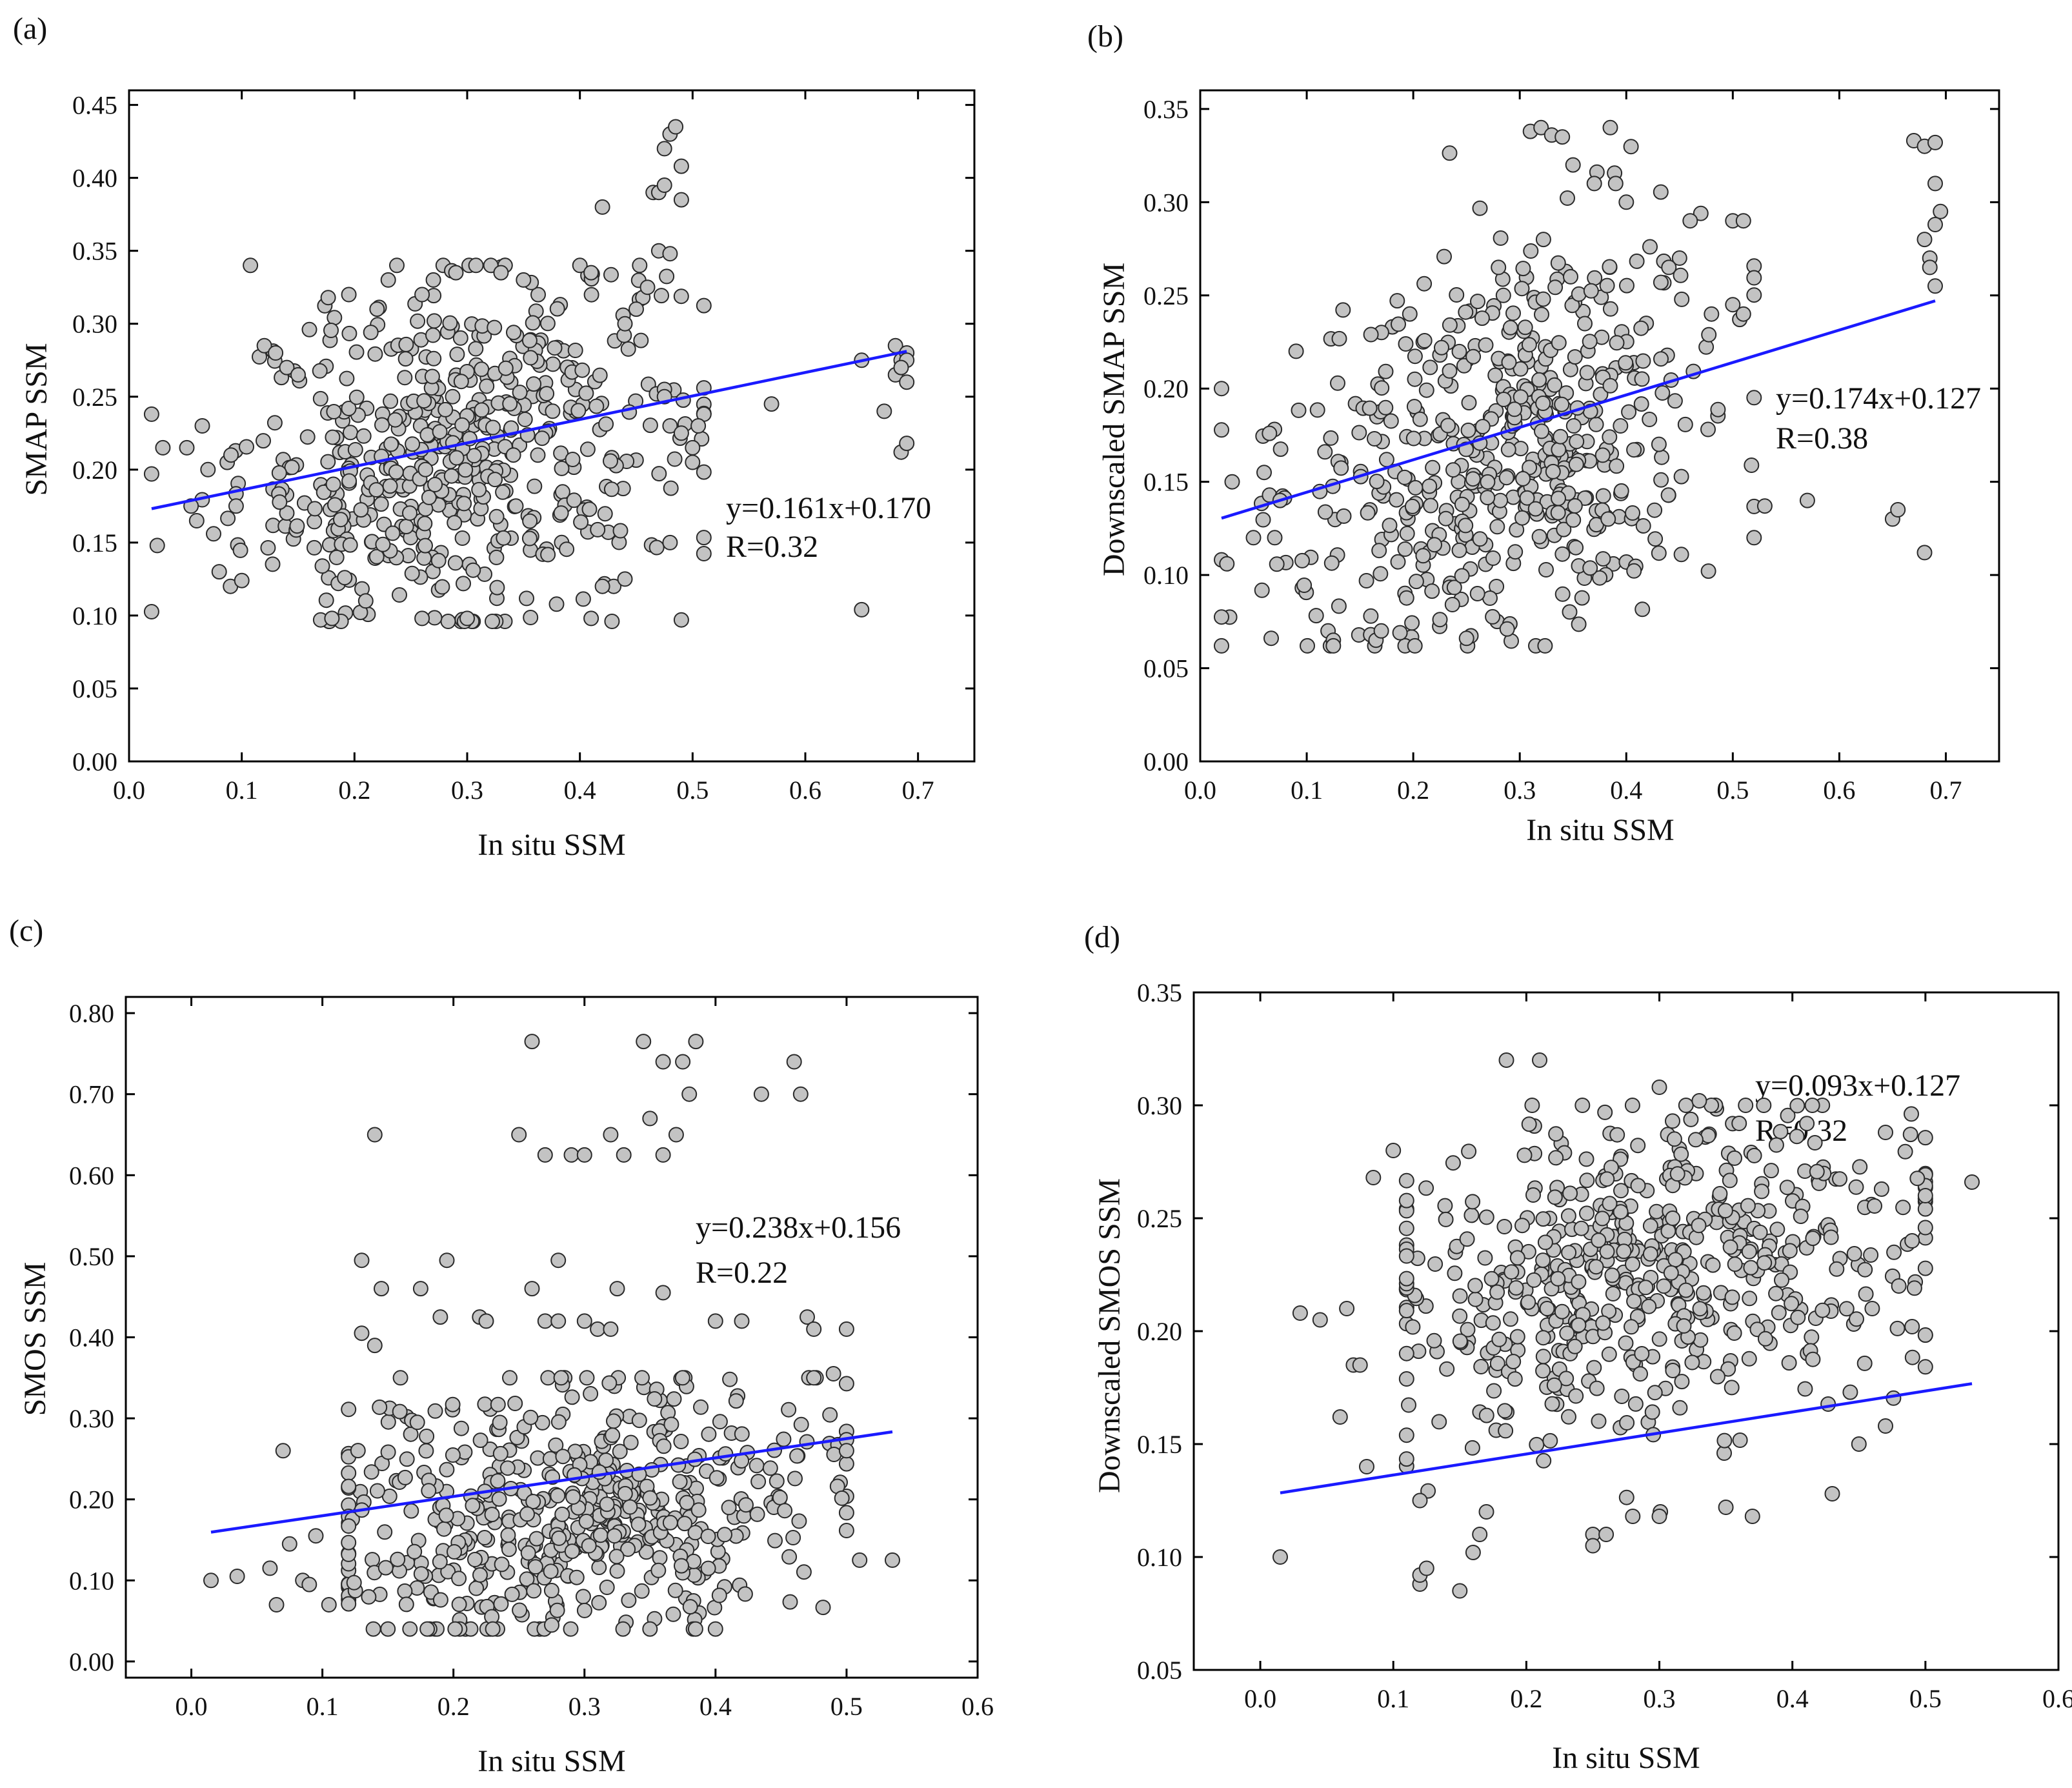  Describe the element at coordinates (94, 324) in the screenshot. I see `y-tick-label: 0.30` at that location.